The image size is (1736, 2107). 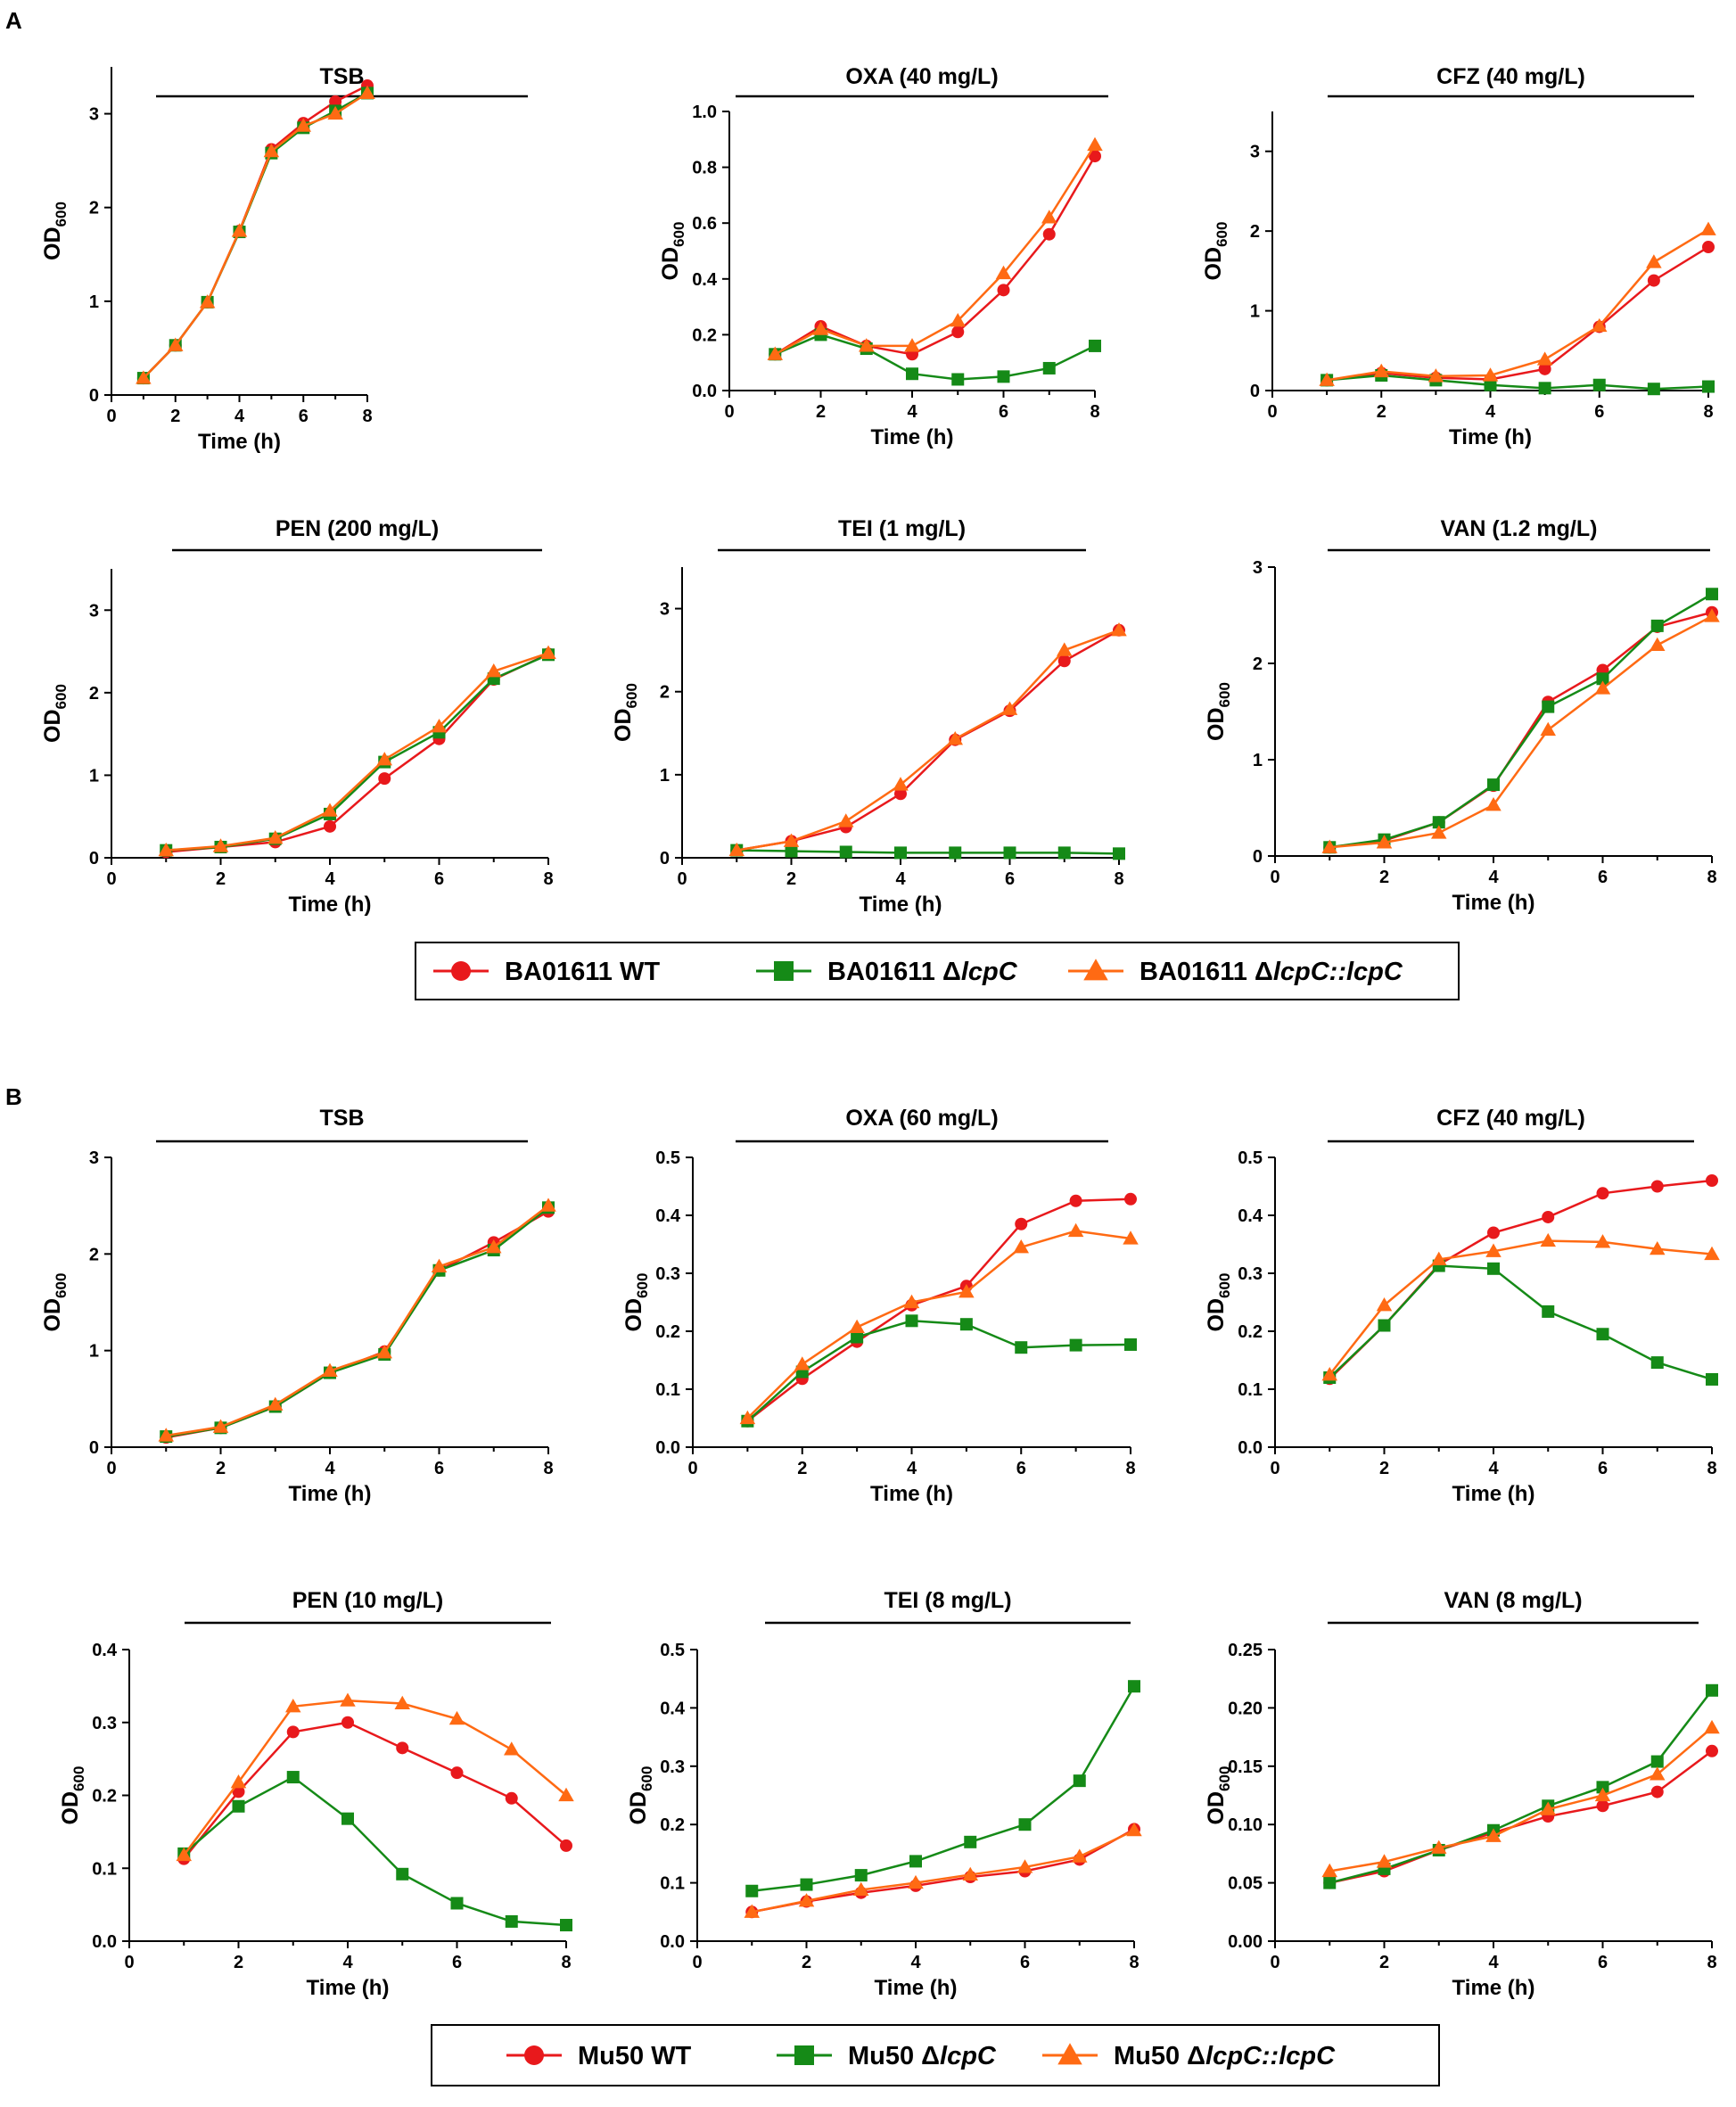 What do you see at coordinates (705, 280) in the screenshot?
I see `y-tick-label: 0.4` at bounding box center [705, 280].